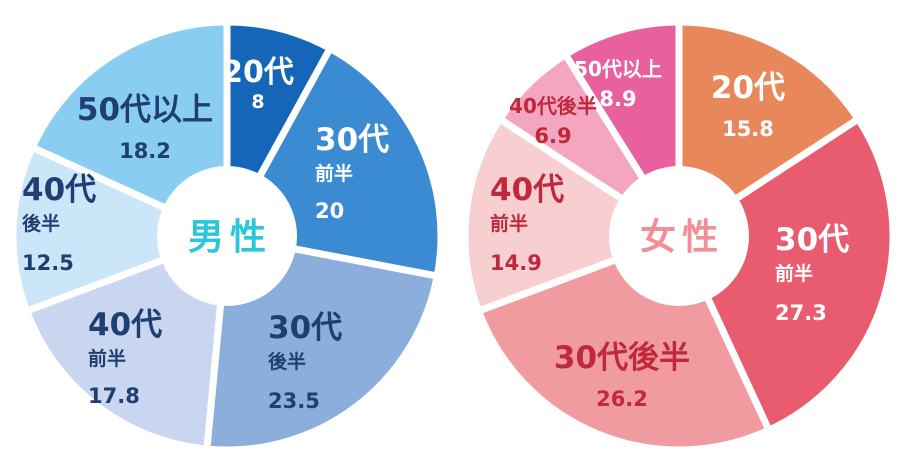 Image resolution: width=900 pixels, height=456 pixels. What do you see at coordinates (801, 313) in the screenshot?
I see `slice-value-label: 27.3` at bounding box center [801, 313].